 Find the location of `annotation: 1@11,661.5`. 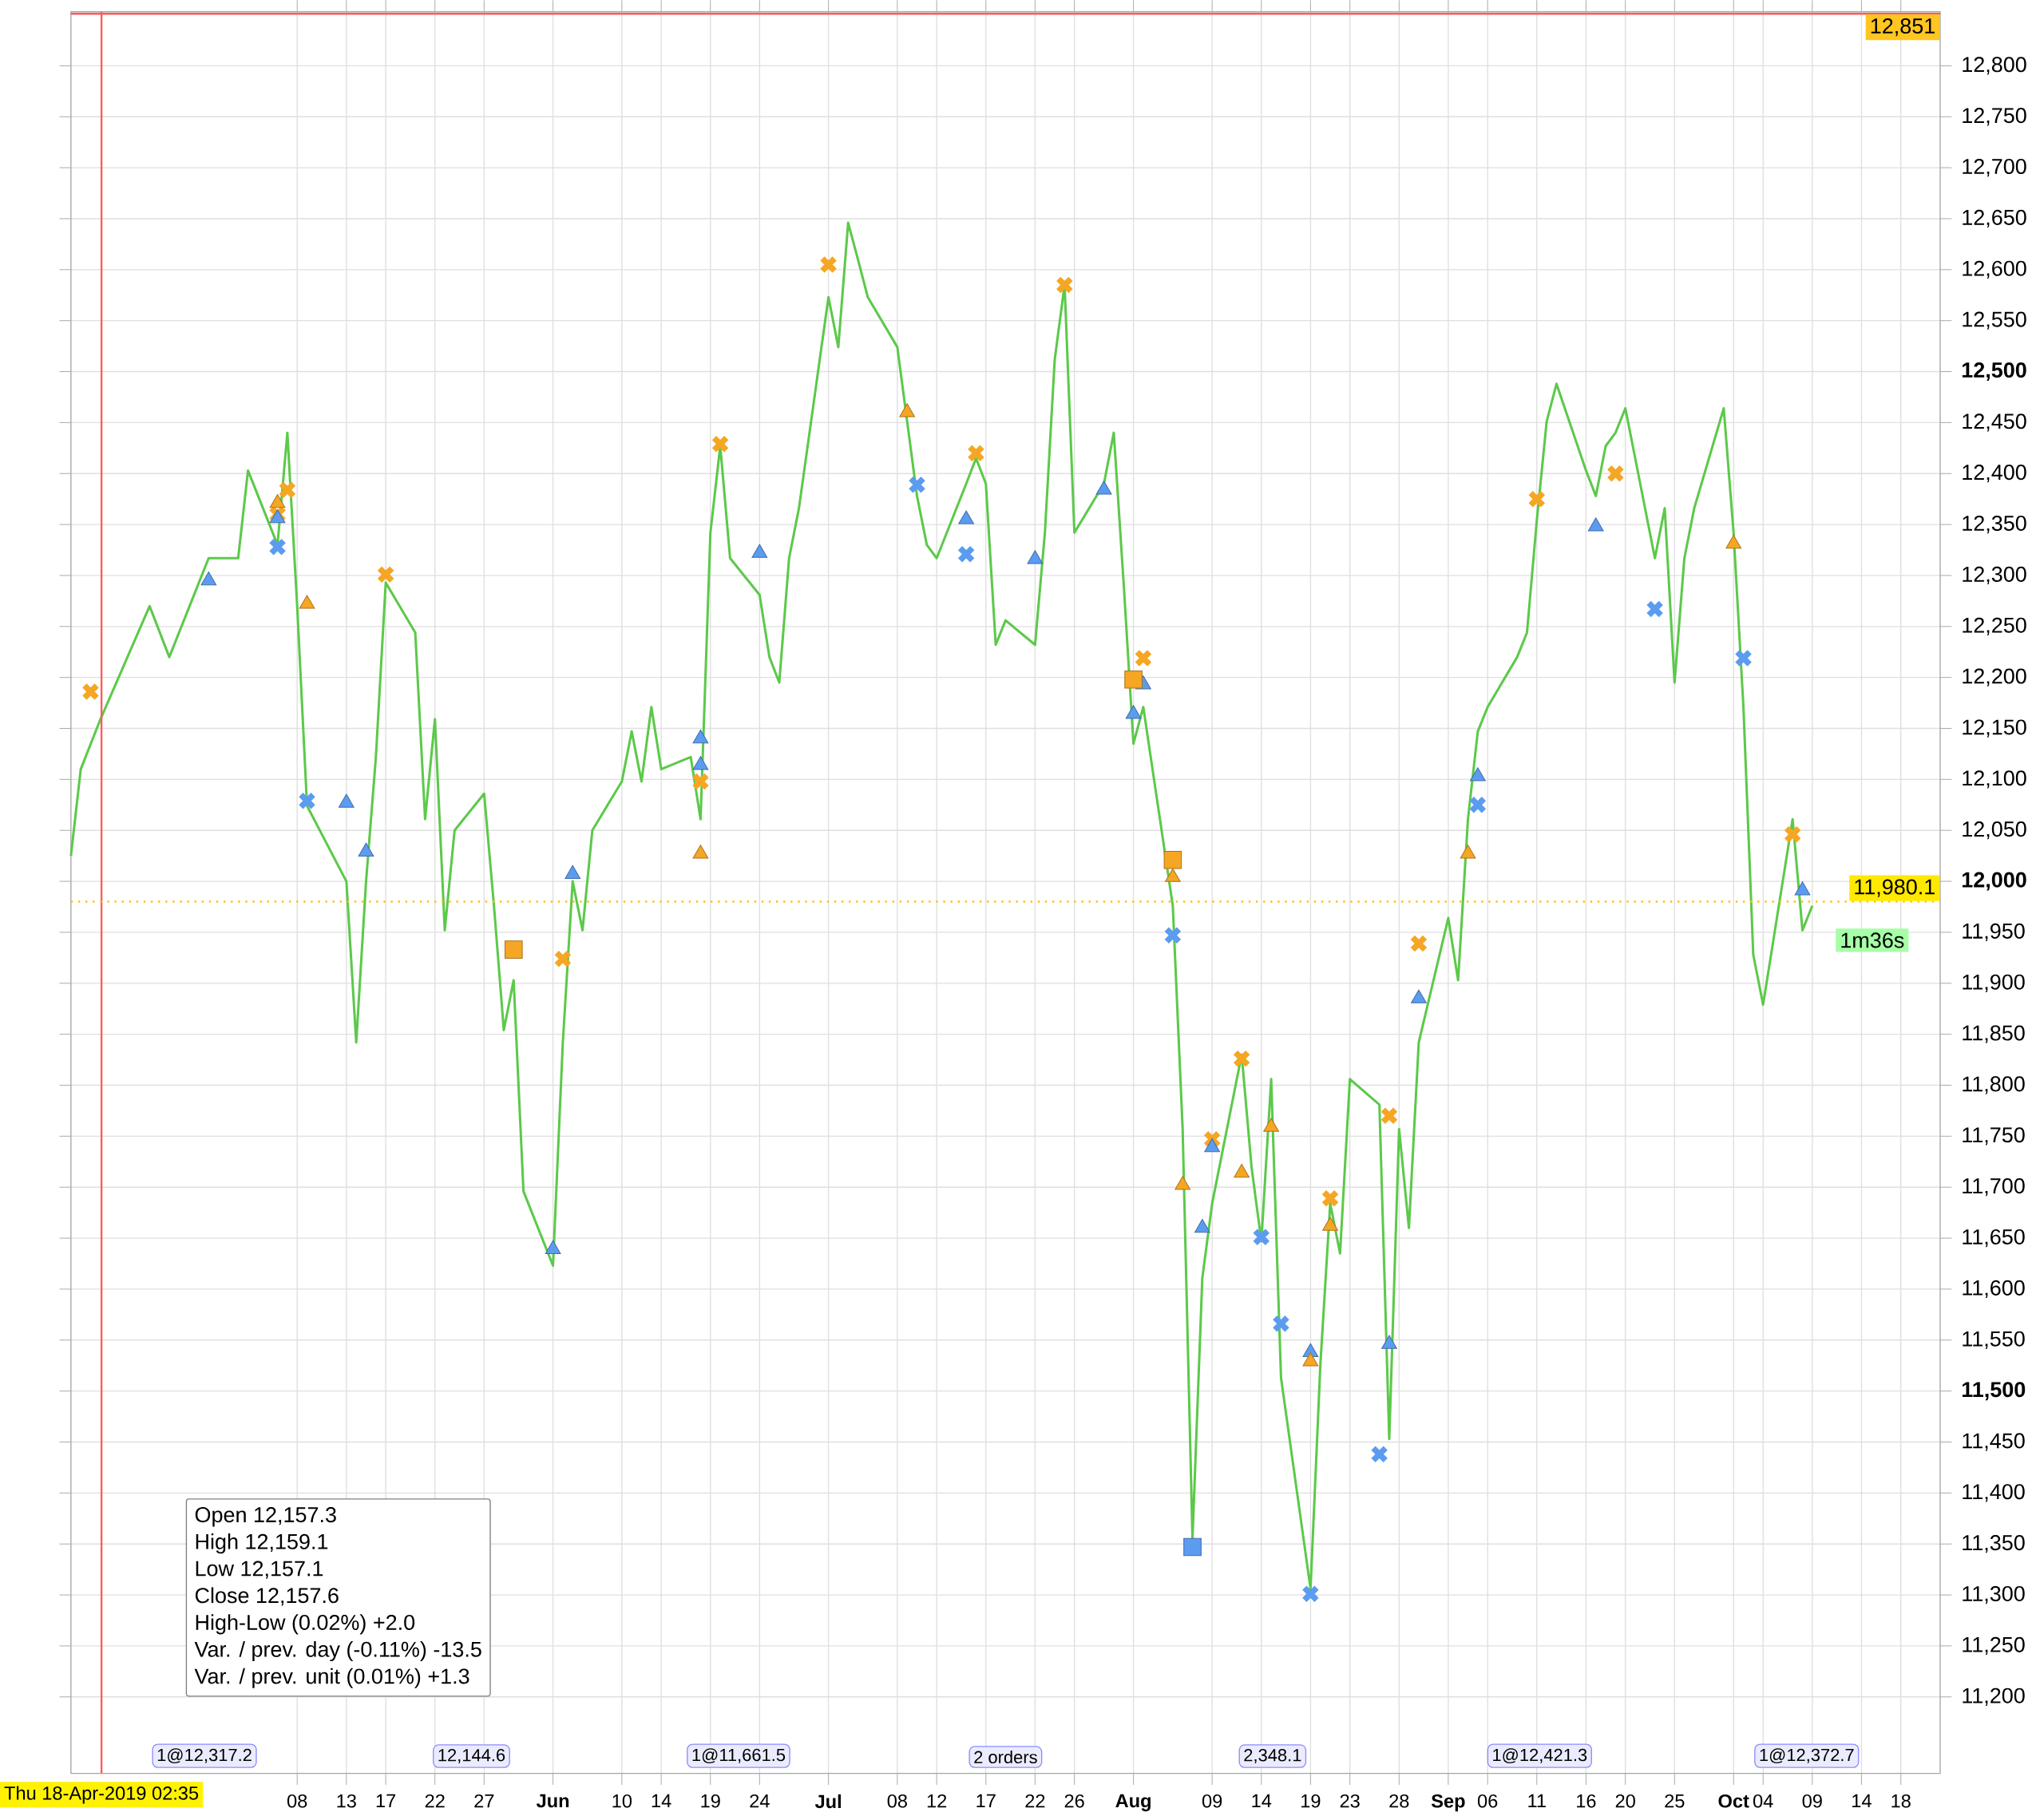

annotation: 1@11,661.5 is located at coordinates (739, 1755).